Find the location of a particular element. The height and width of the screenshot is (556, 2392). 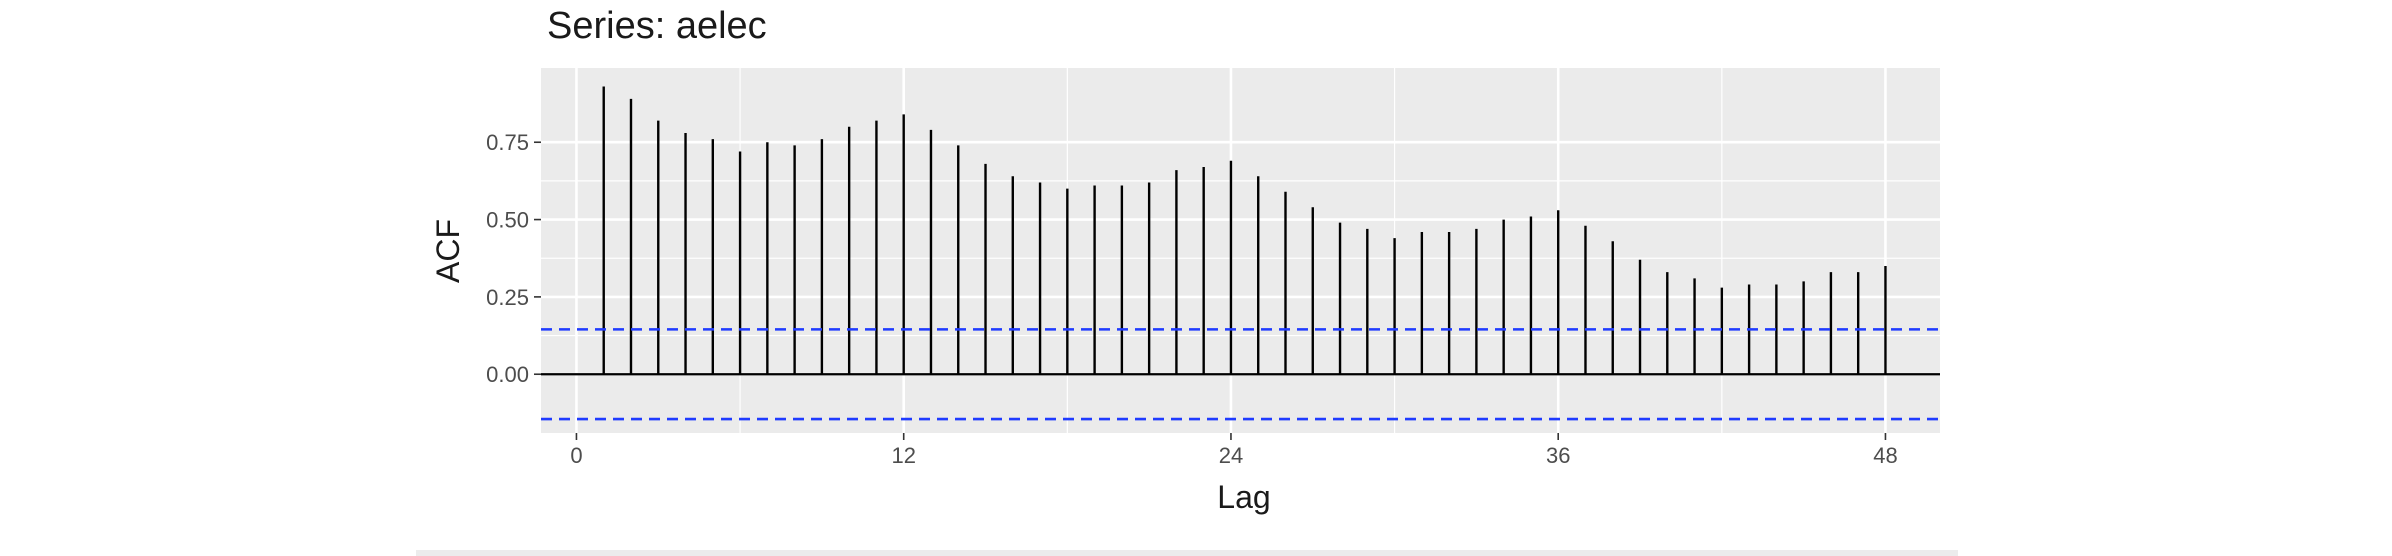

x-axis: 0 12 24 36 48 is located at coordinates (1234, 450).